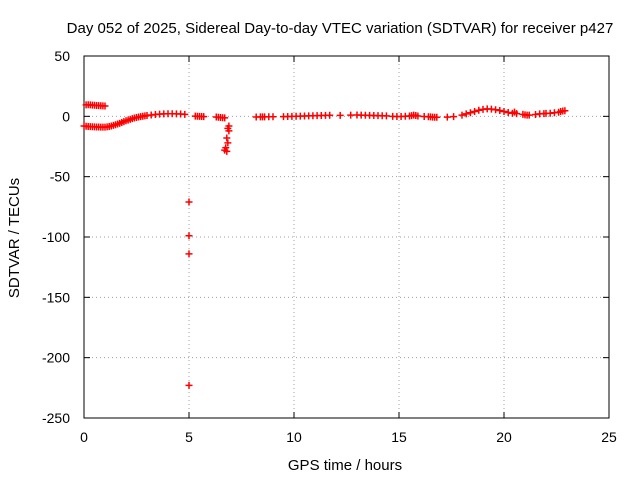  What do you see at coordinates (345, 465) in the screenshot?
I see `x-axis-label: GPS time / hours` at bounding box center [345, 465].